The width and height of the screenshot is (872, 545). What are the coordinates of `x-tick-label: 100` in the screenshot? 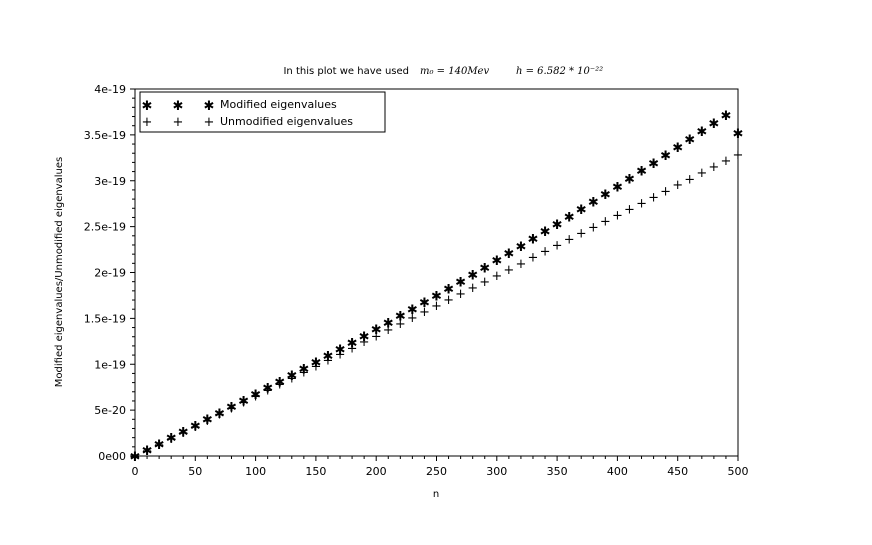 It's located at (255, 471).